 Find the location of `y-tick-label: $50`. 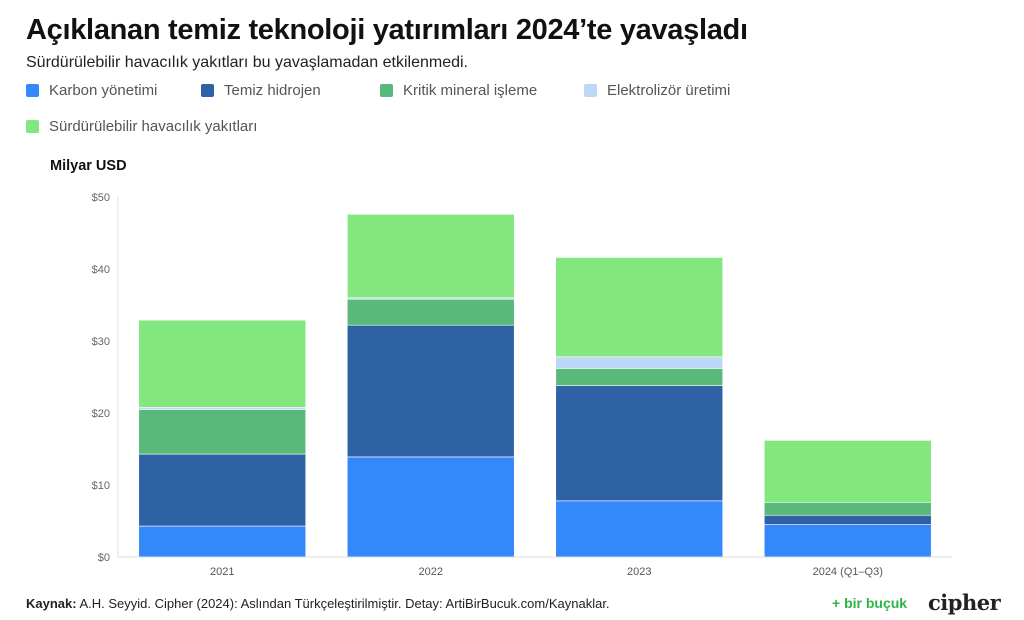

y-tick-label: $50 is located at coordinates (101, 198).